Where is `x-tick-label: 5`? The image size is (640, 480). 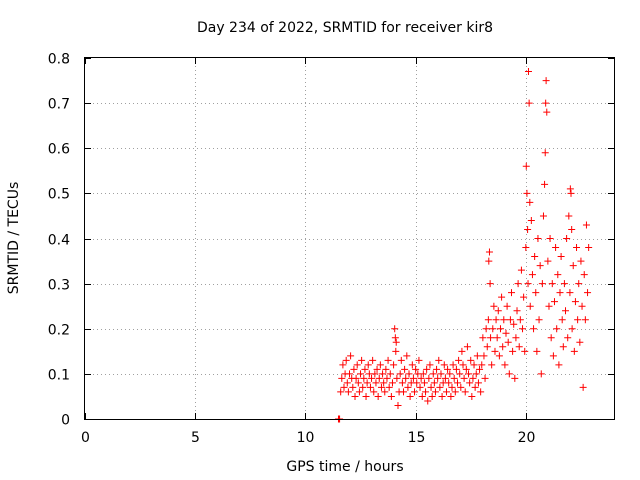 x-tick-label: 5 is located at coordinates (195, 438).